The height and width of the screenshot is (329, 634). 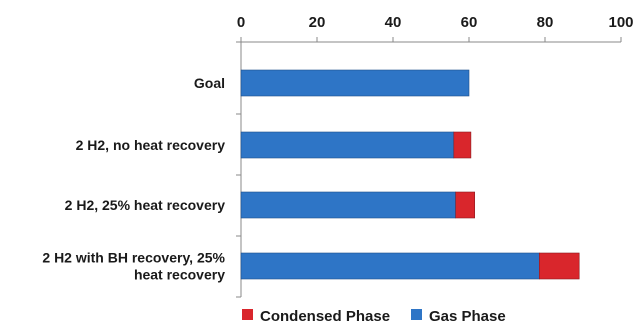 I want to click on x-tick-label-100: 100, so click(x=620, y=22).